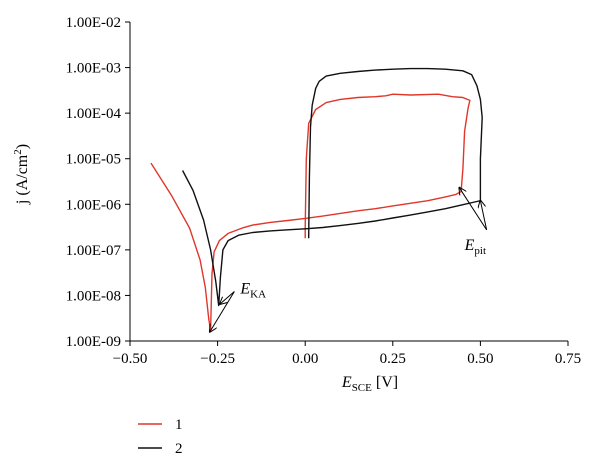 The width and height of the screenshot is (600, 475). I want to click on legend-label-1: 1, so click(179, 425).